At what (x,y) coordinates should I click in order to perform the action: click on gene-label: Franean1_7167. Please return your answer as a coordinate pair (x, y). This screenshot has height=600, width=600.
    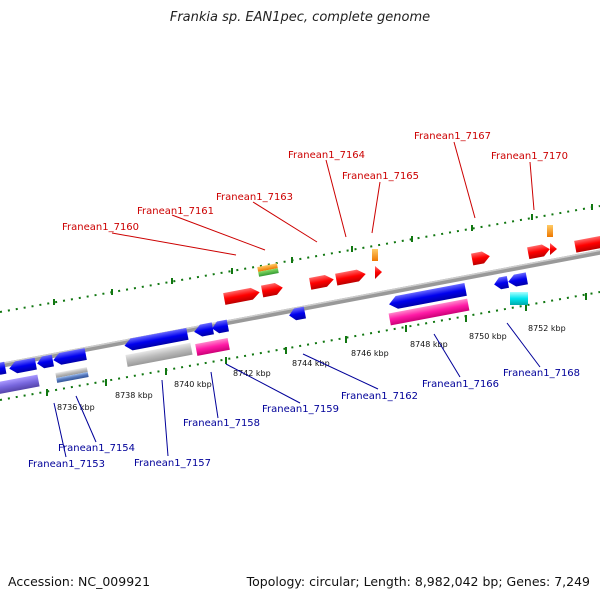
    Looking at the image, I should click on (452, 136).